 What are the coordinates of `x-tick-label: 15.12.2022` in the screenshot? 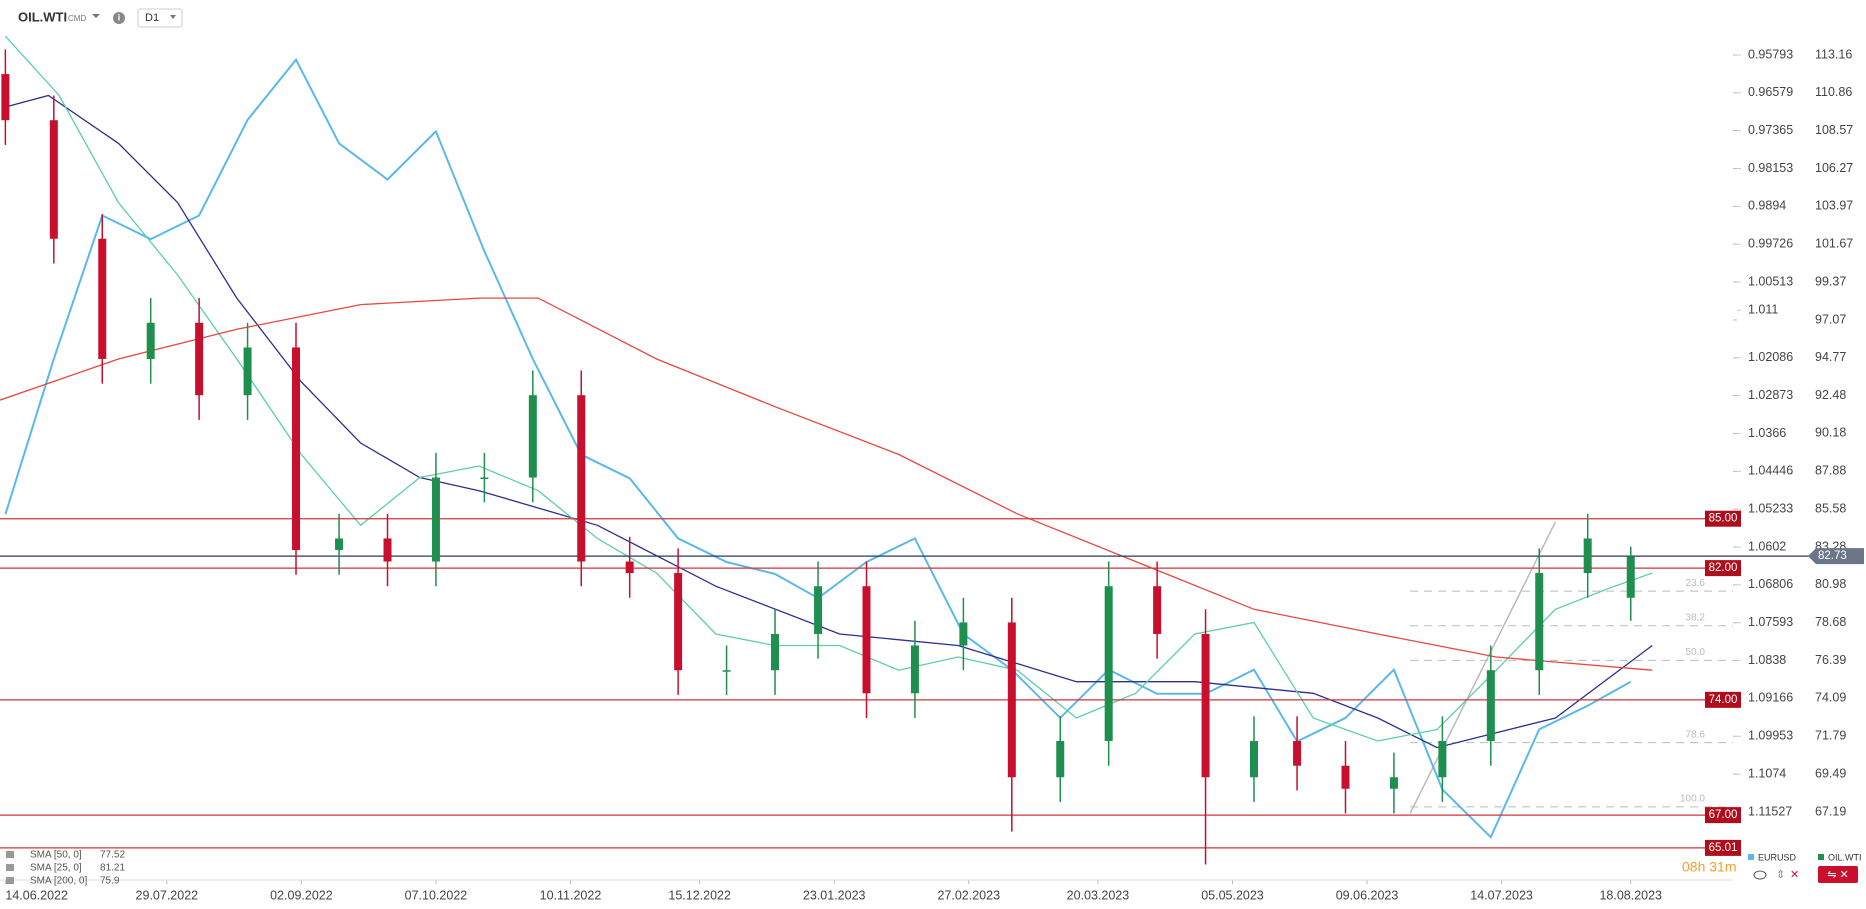 It's located at (699, 895).